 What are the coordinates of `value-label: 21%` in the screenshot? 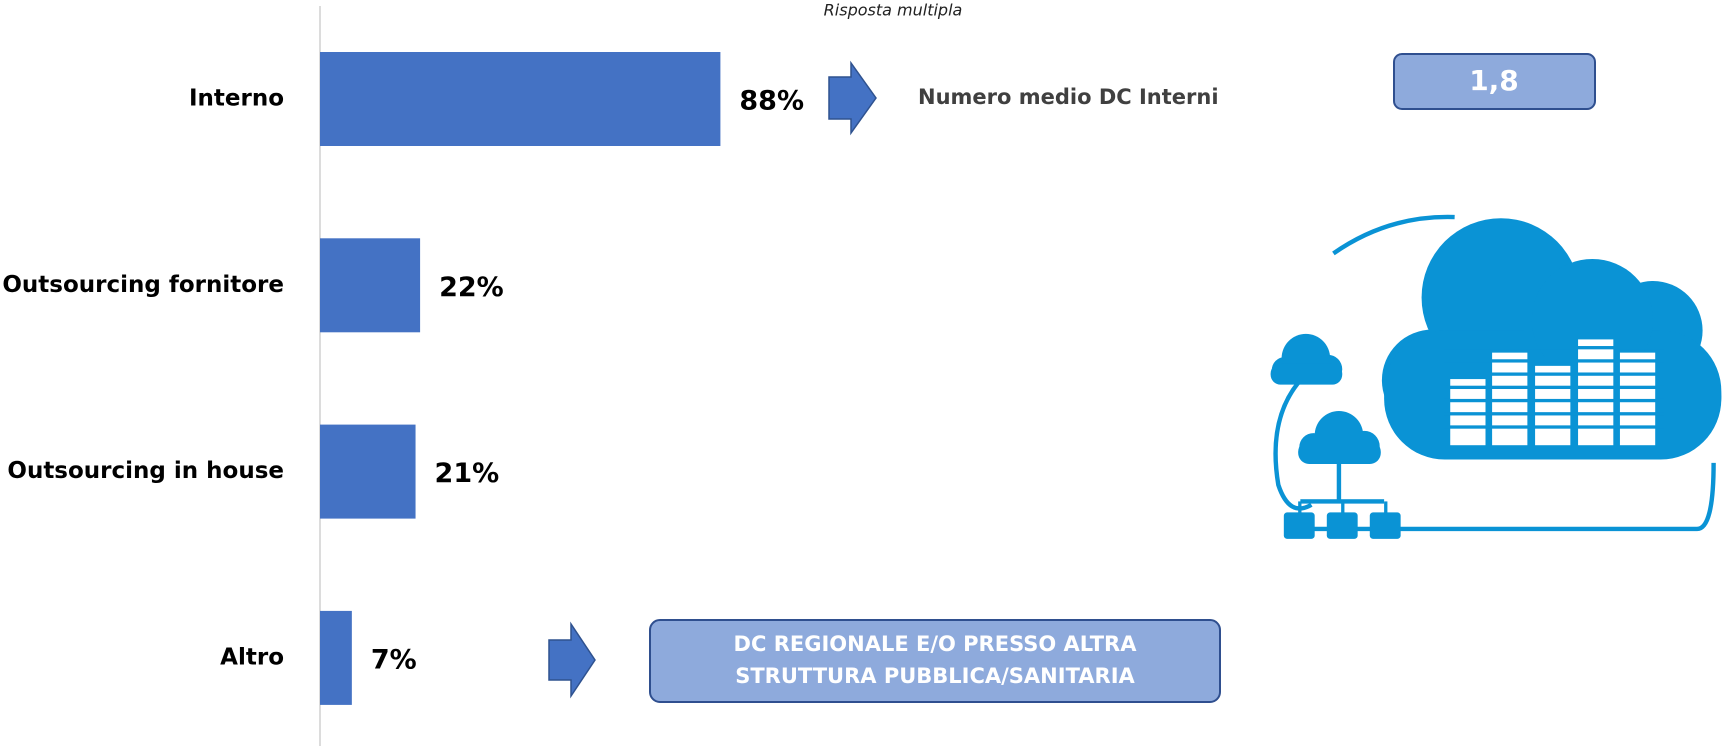 It's located at (467, 473).